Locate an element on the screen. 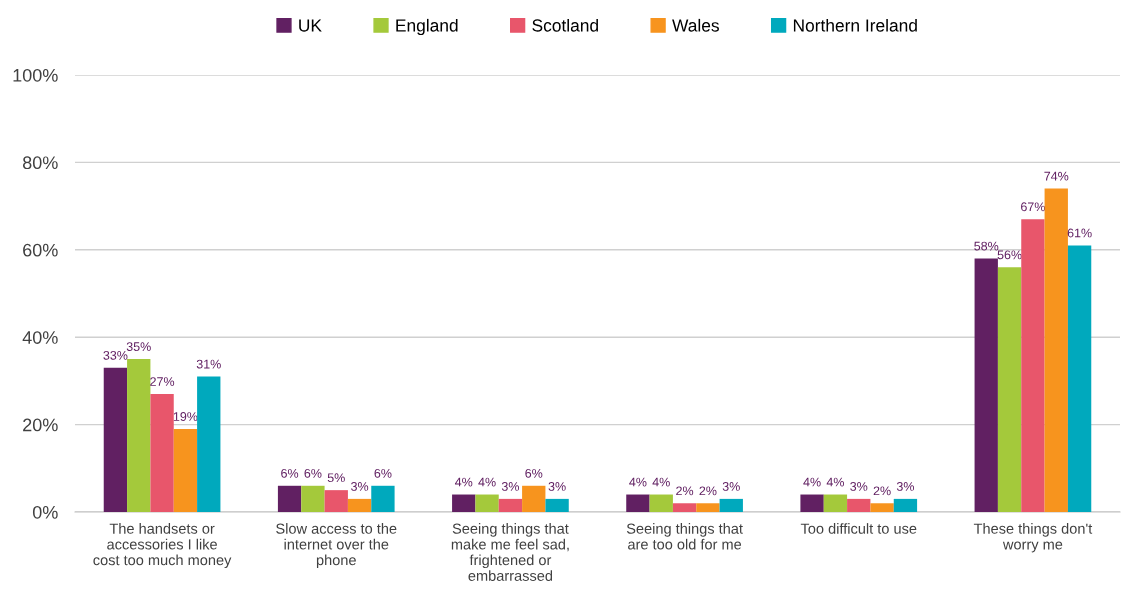 This screenshot has width=1130, height=604. y-tick-label: 100% is located at coordinates (35, 75).